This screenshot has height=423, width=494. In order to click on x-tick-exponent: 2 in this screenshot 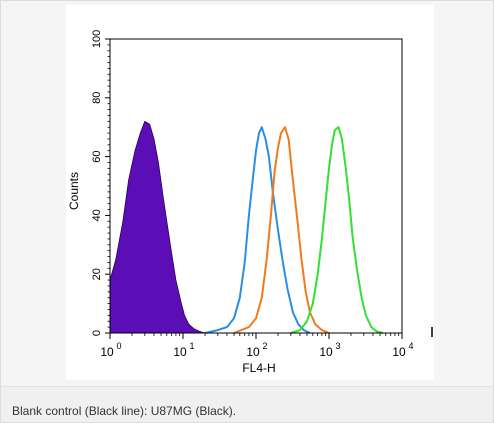, I will do `click(264, 346)`.